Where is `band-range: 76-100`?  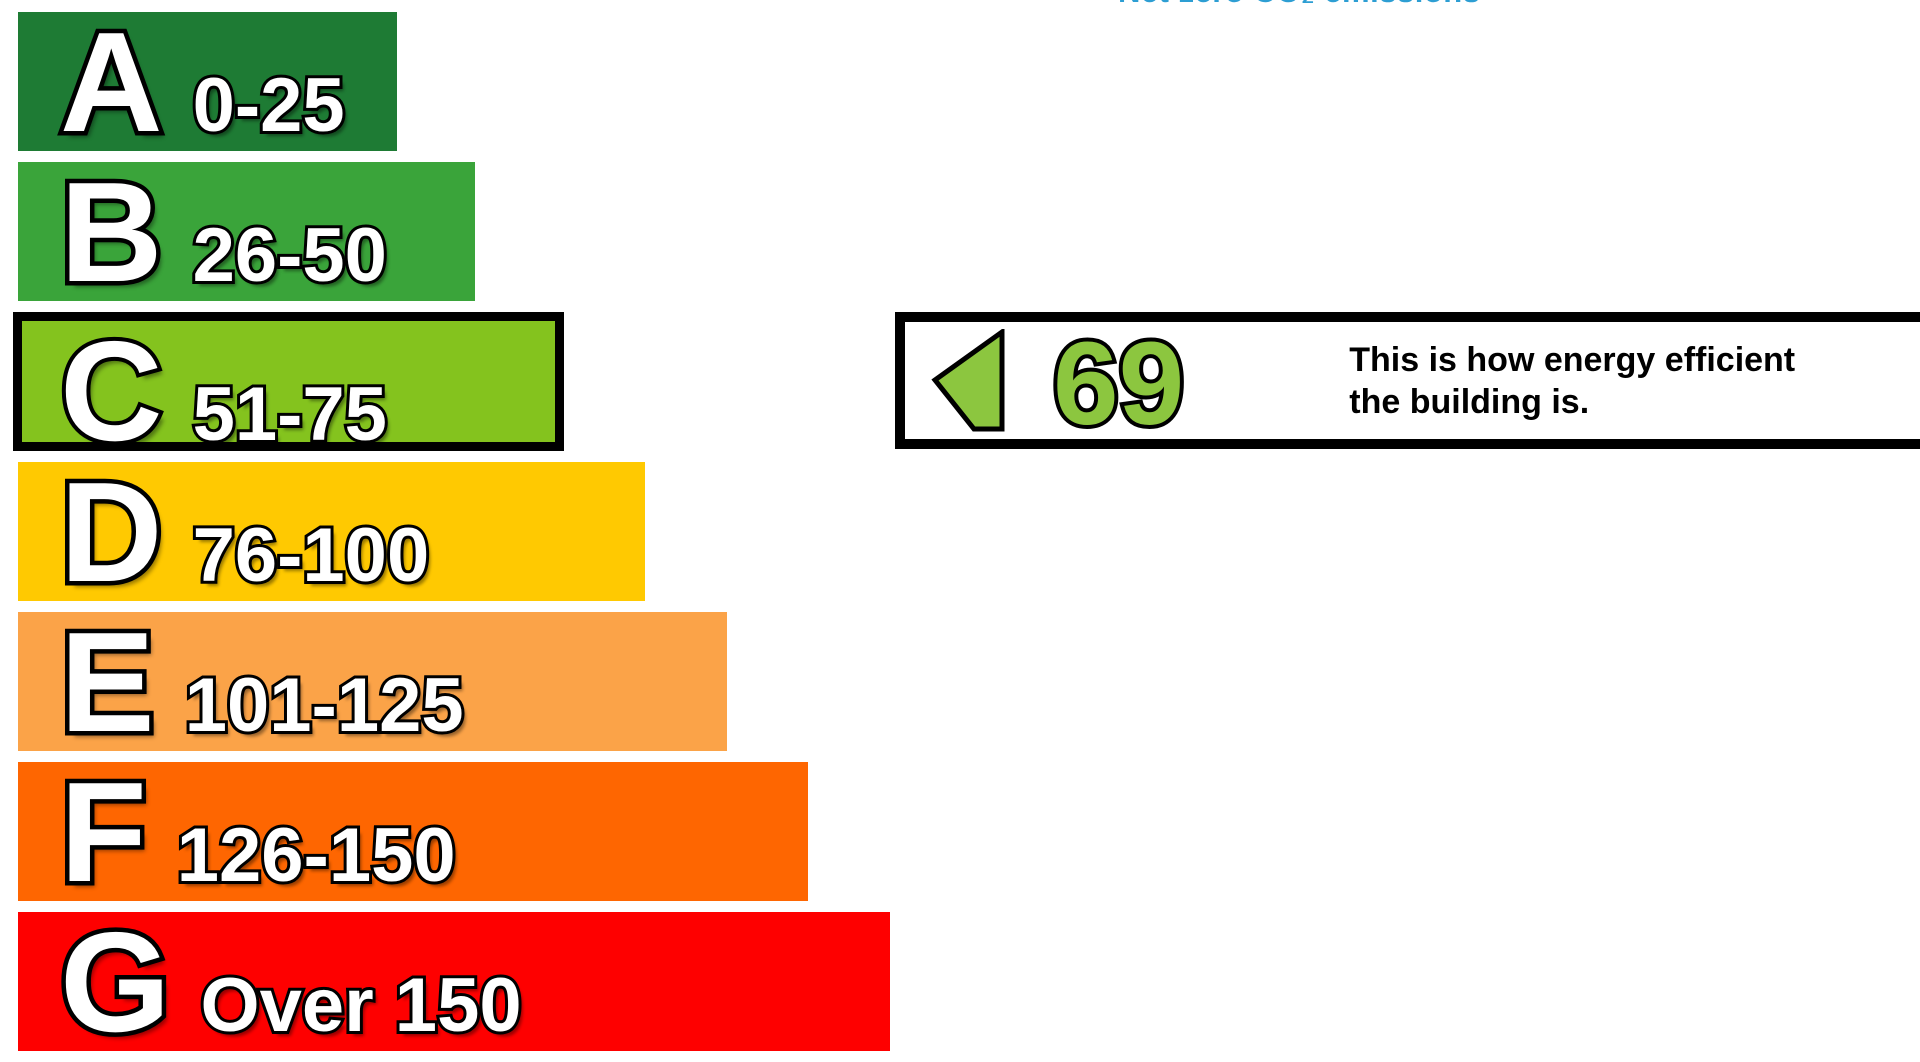 band-range: 76-100 is located at coordinates (311, 555).